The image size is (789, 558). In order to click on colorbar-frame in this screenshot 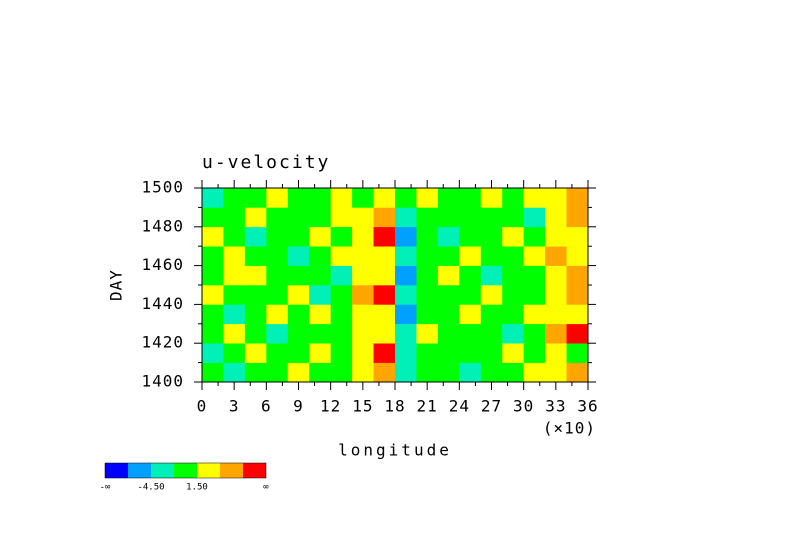, I will do `click(185, 470)`.